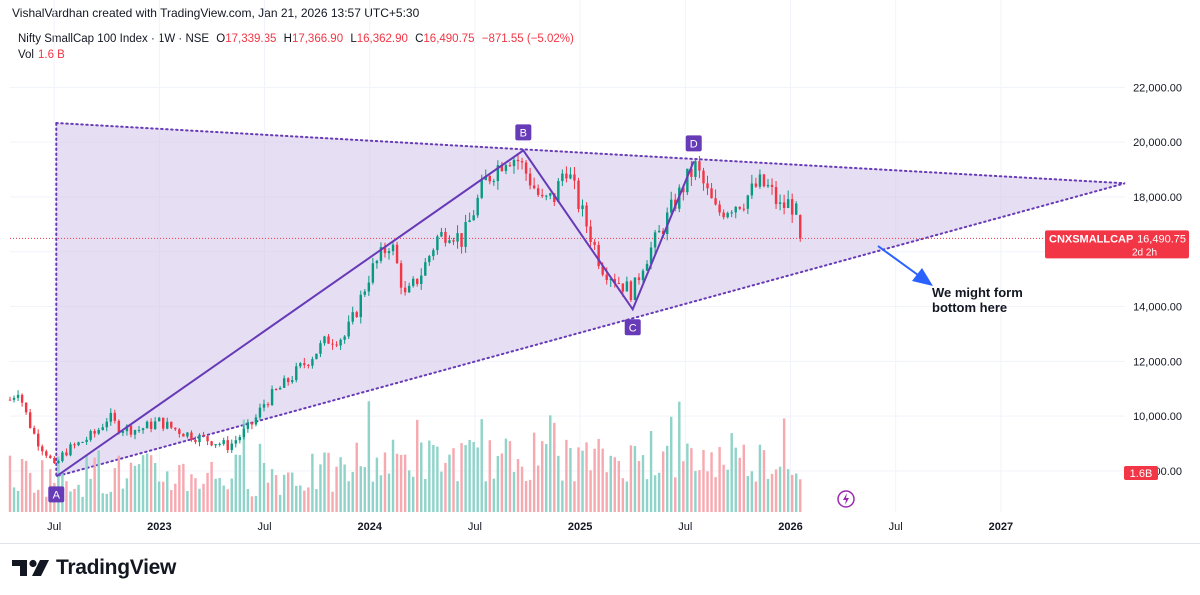 This screenshot has width=1200, height=595. Describe the element at coordinates (846, 499) in the screenshot. I see `lightning-icon` at that location.